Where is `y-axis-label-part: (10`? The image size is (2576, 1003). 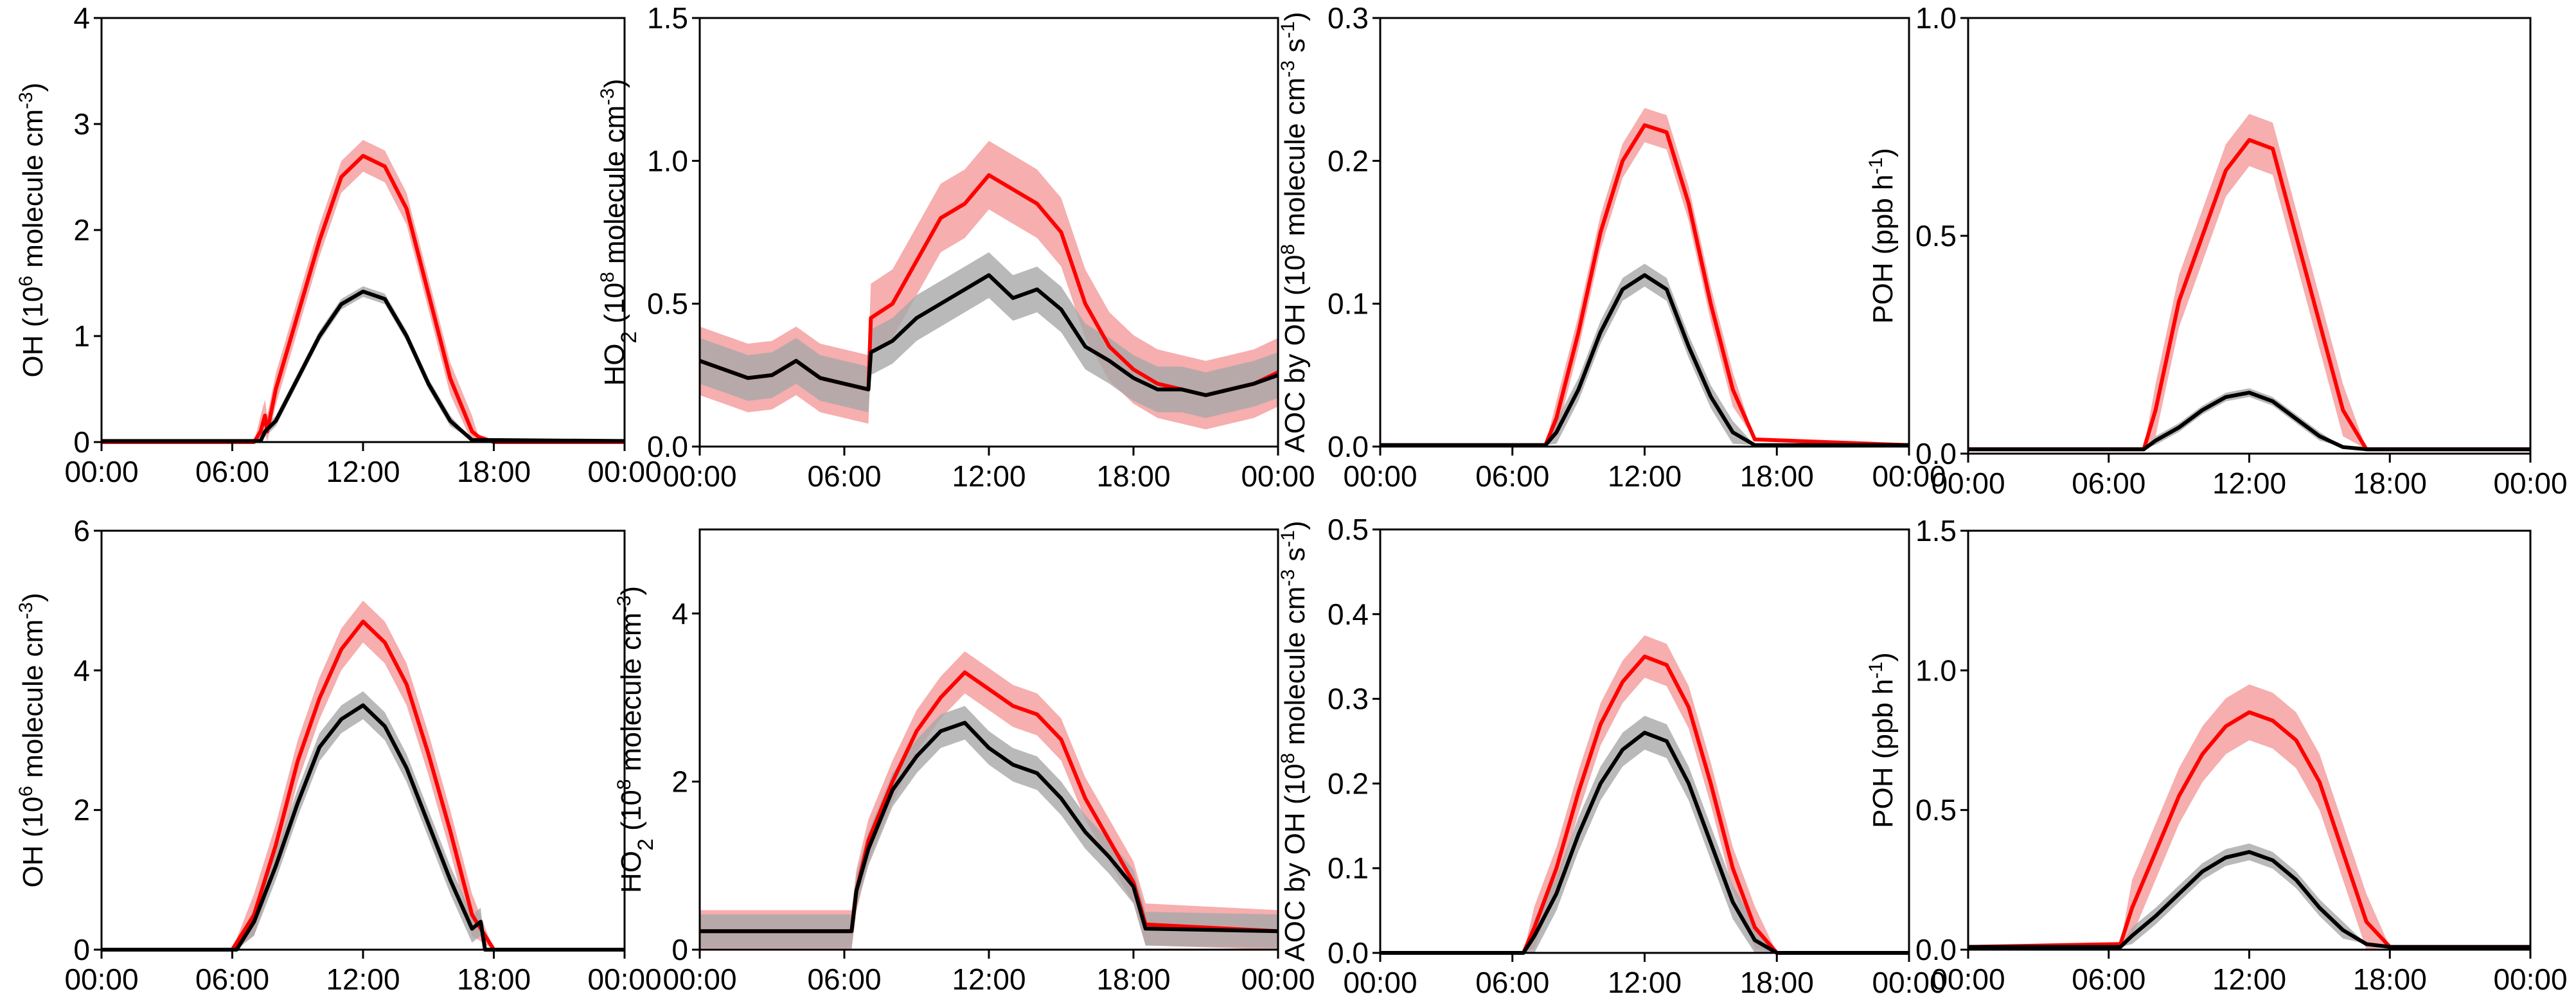 y-axis-label-part: (10 is located at coordinates (615, 307).